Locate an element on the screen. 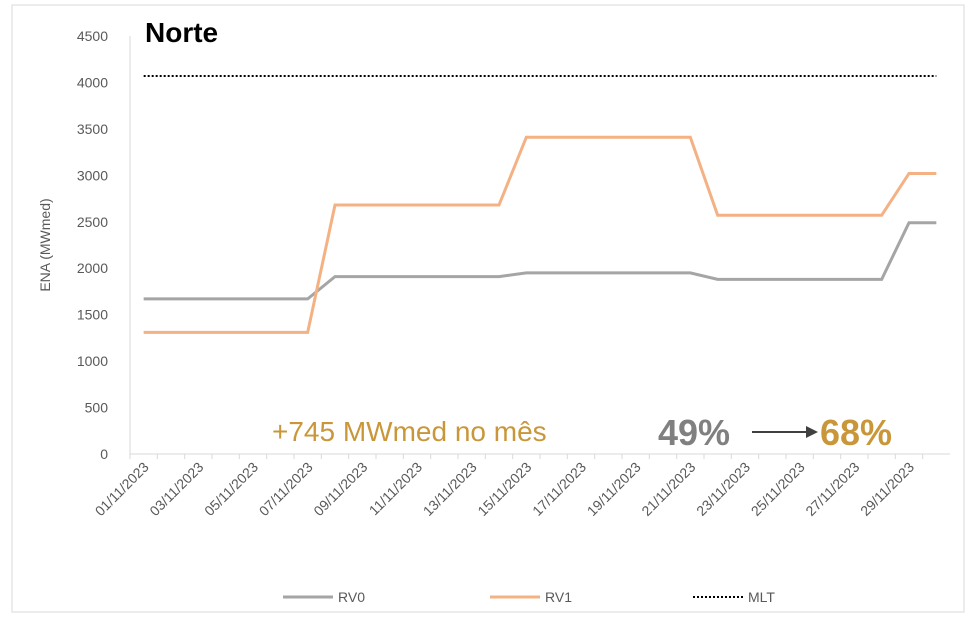  legend-label: RV1 is located at coordinates (558, 597).